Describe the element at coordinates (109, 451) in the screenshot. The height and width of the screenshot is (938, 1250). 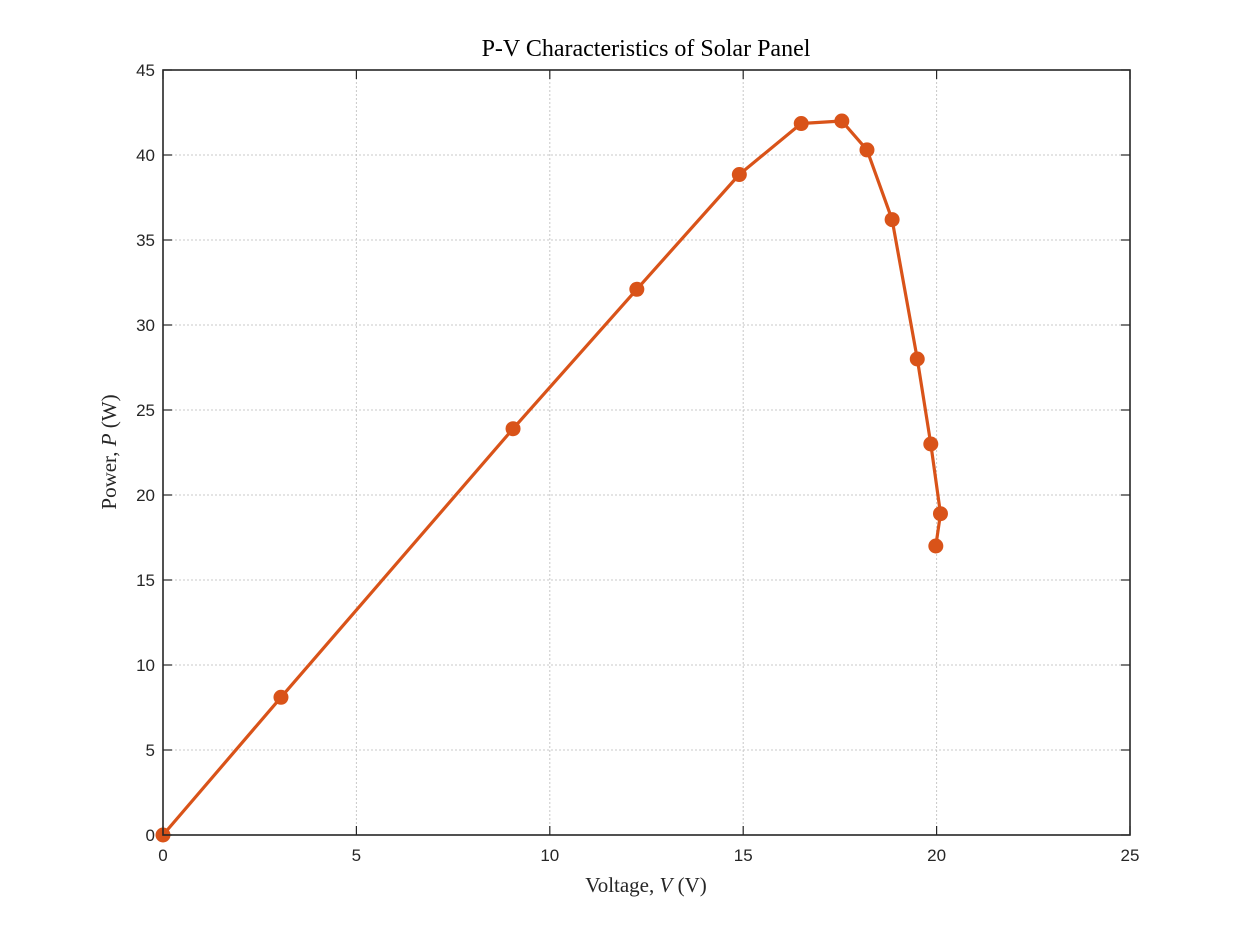
I see `y-axis-label: Power, P (W)` at that location.